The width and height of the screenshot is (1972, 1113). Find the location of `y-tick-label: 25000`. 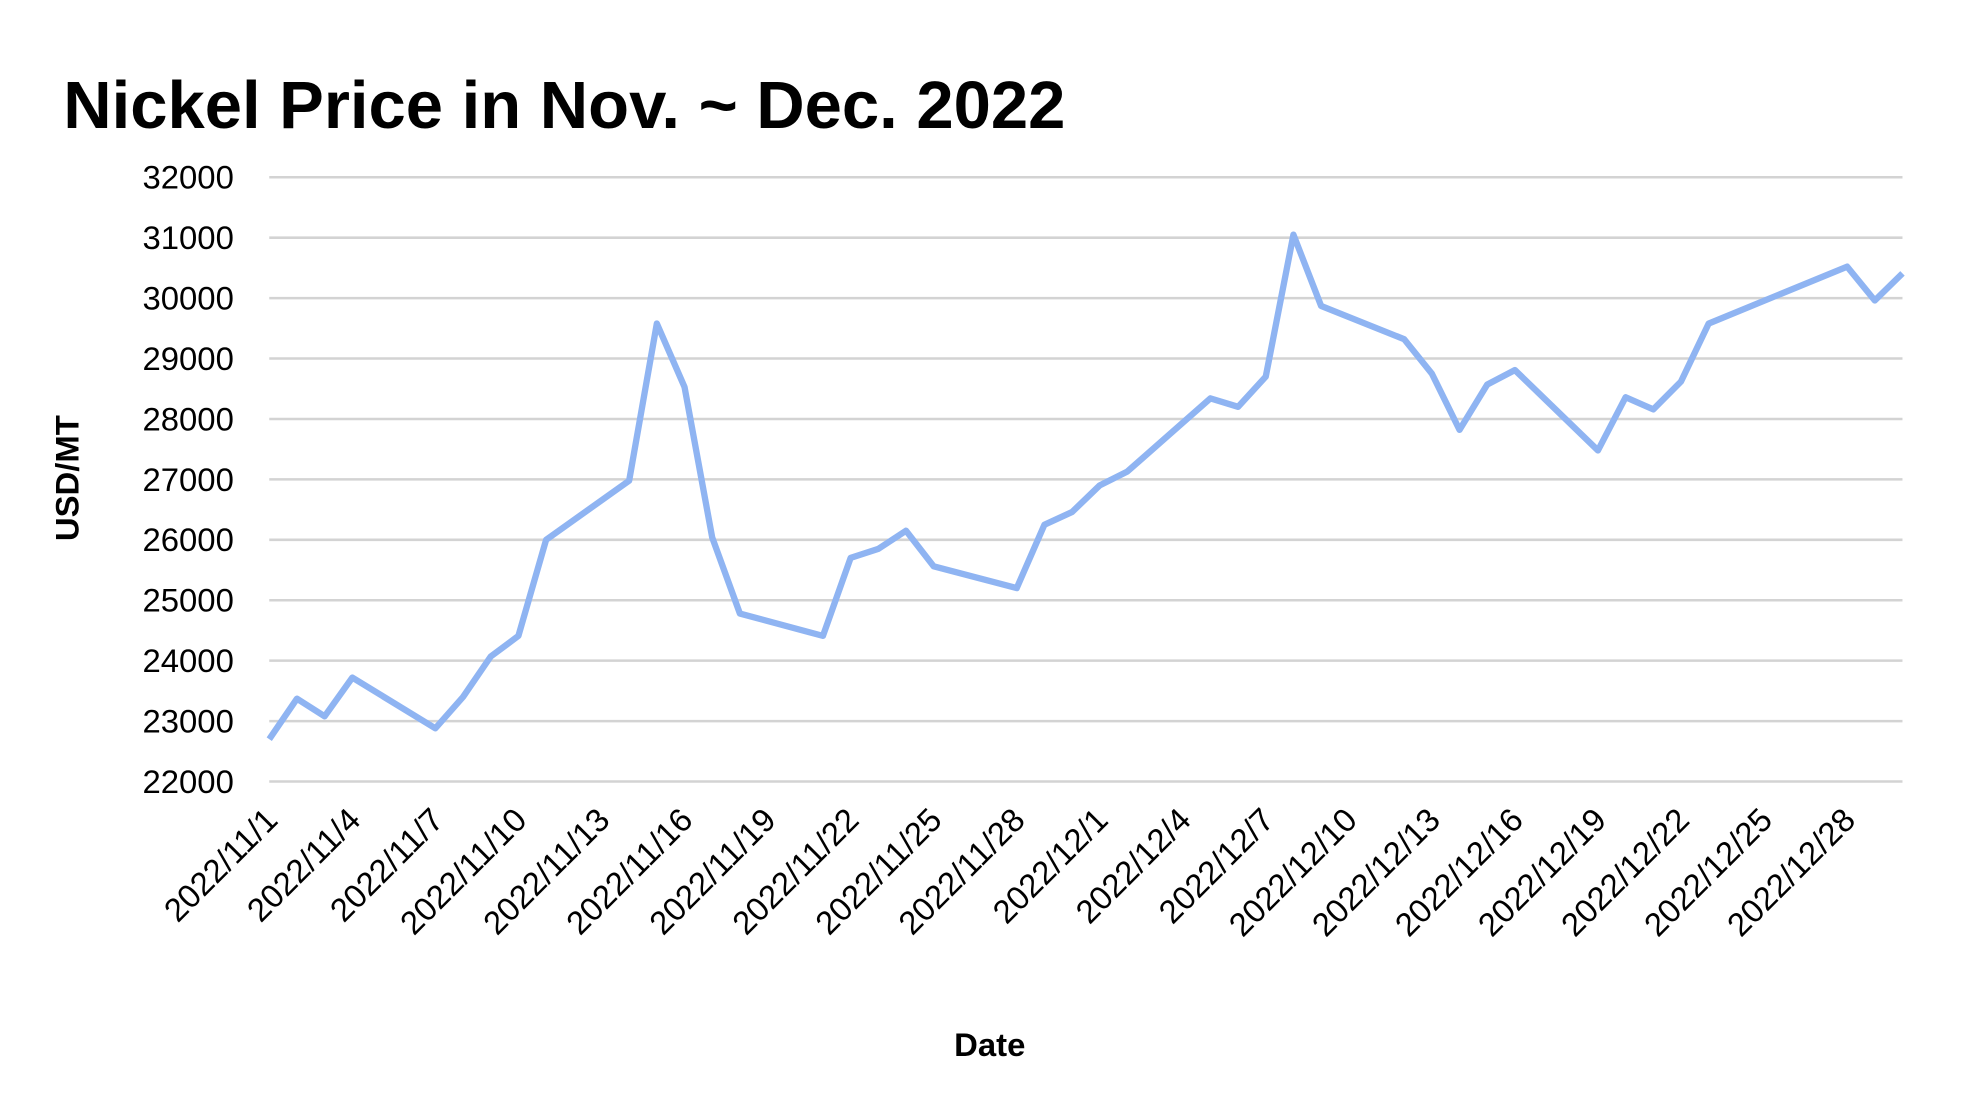

y-tick-label: 25000 is located at coordinates (187, 600).